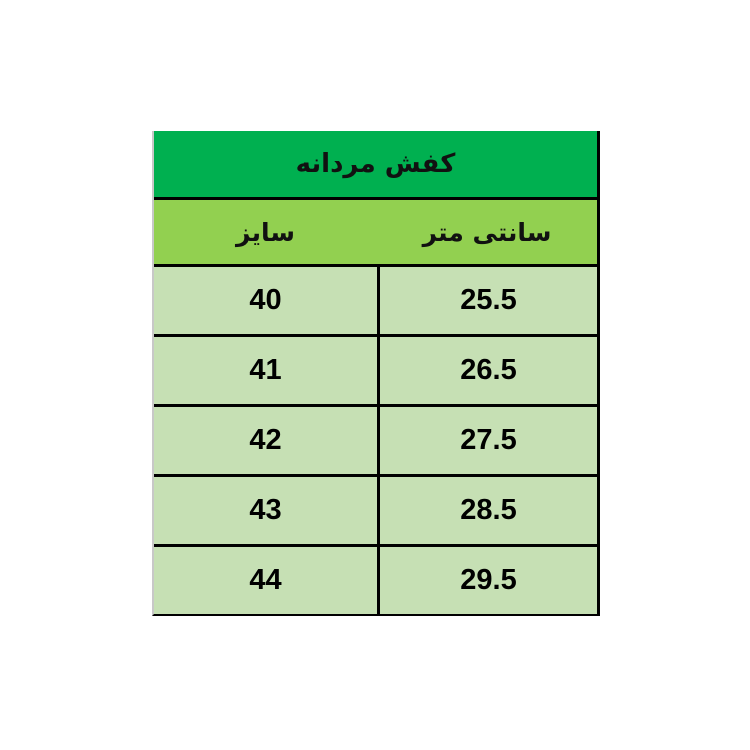 The image size is (750, 750). What do you see at coordinates (265, 370) in the screenshot?
I see `cell-size: 41` at bounding box center [265, 370].